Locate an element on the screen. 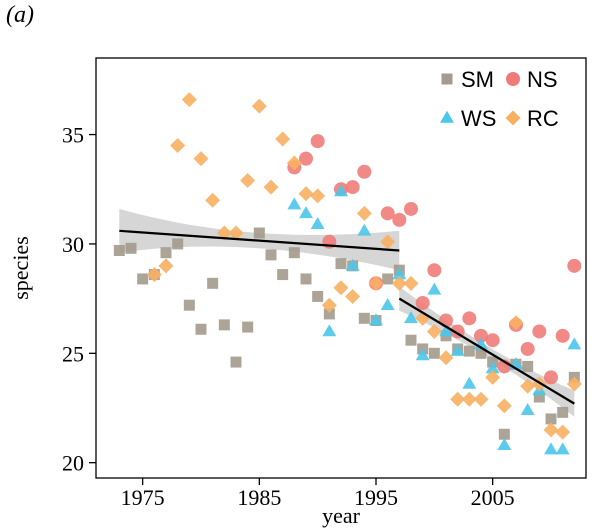 This screenshot has height=532, width=604. x-tick-label-1985: 1985 is located at coordinates (259, 497).